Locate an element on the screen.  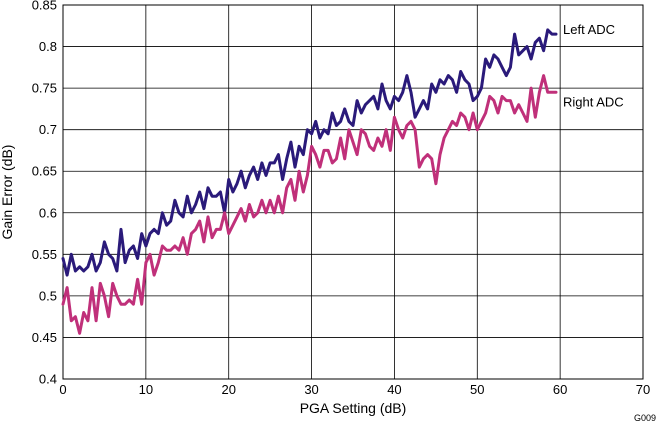
y-tick-label: 0.4 is located at coordinates (48, 379).